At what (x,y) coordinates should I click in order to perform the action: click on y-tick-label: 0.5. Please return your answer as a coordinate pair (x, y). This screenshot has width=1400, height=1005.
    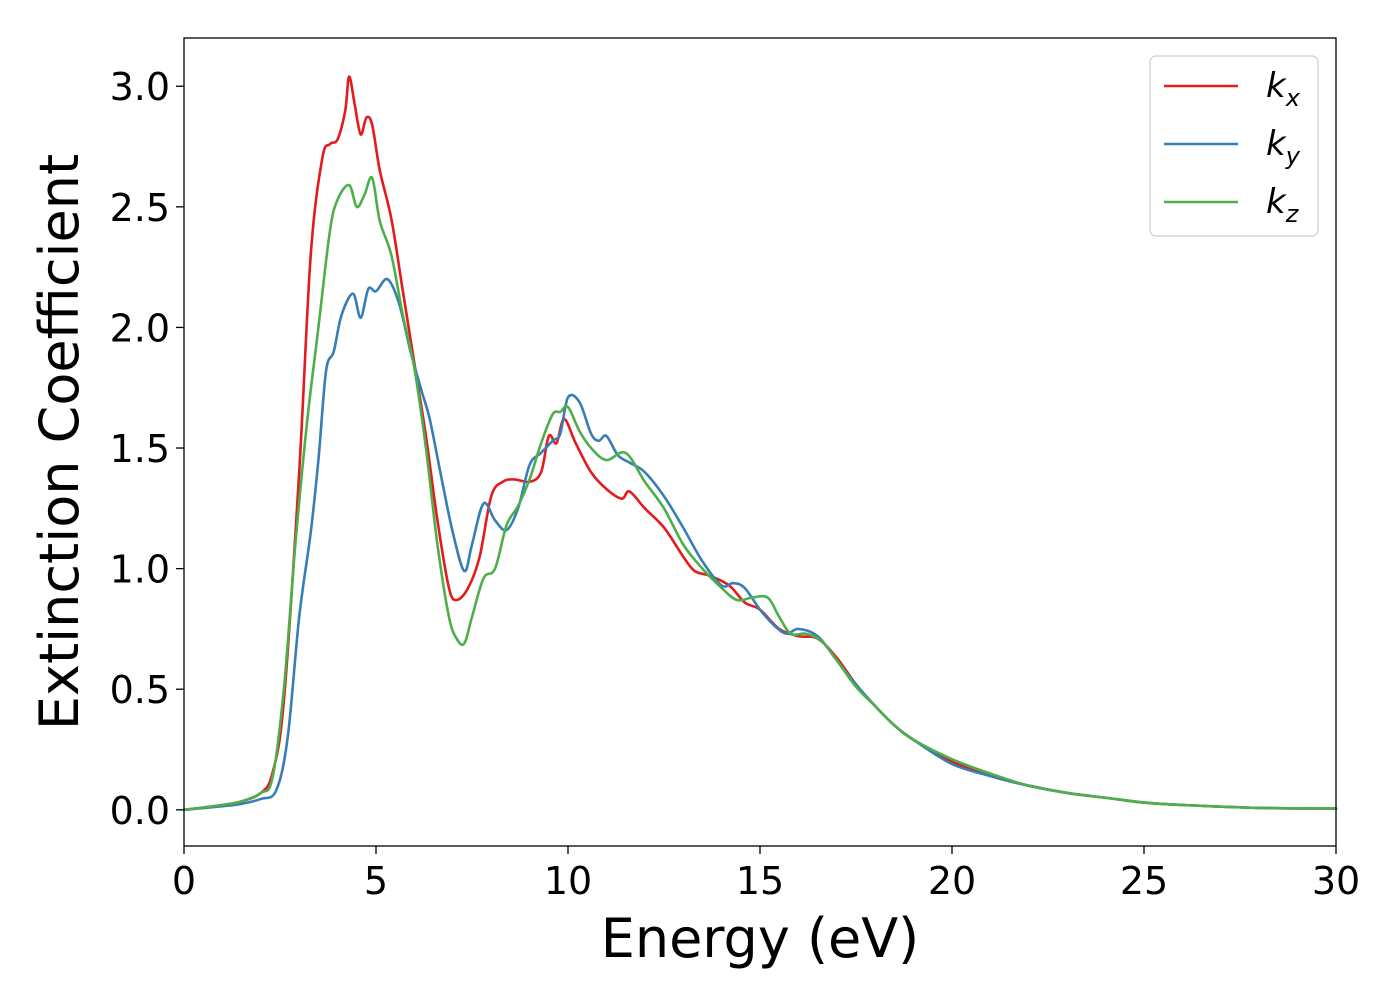
    Looking at the image, I should click on (140, 690).